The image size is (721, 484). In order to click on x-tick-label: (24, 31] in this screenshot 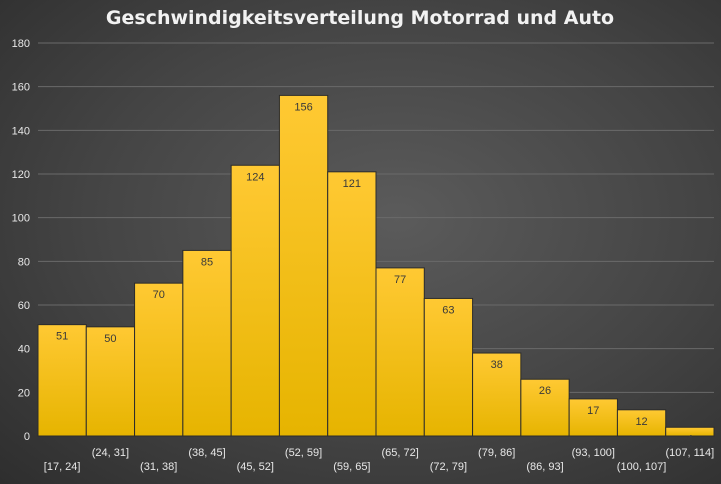, I will do `click(110, 453)`.